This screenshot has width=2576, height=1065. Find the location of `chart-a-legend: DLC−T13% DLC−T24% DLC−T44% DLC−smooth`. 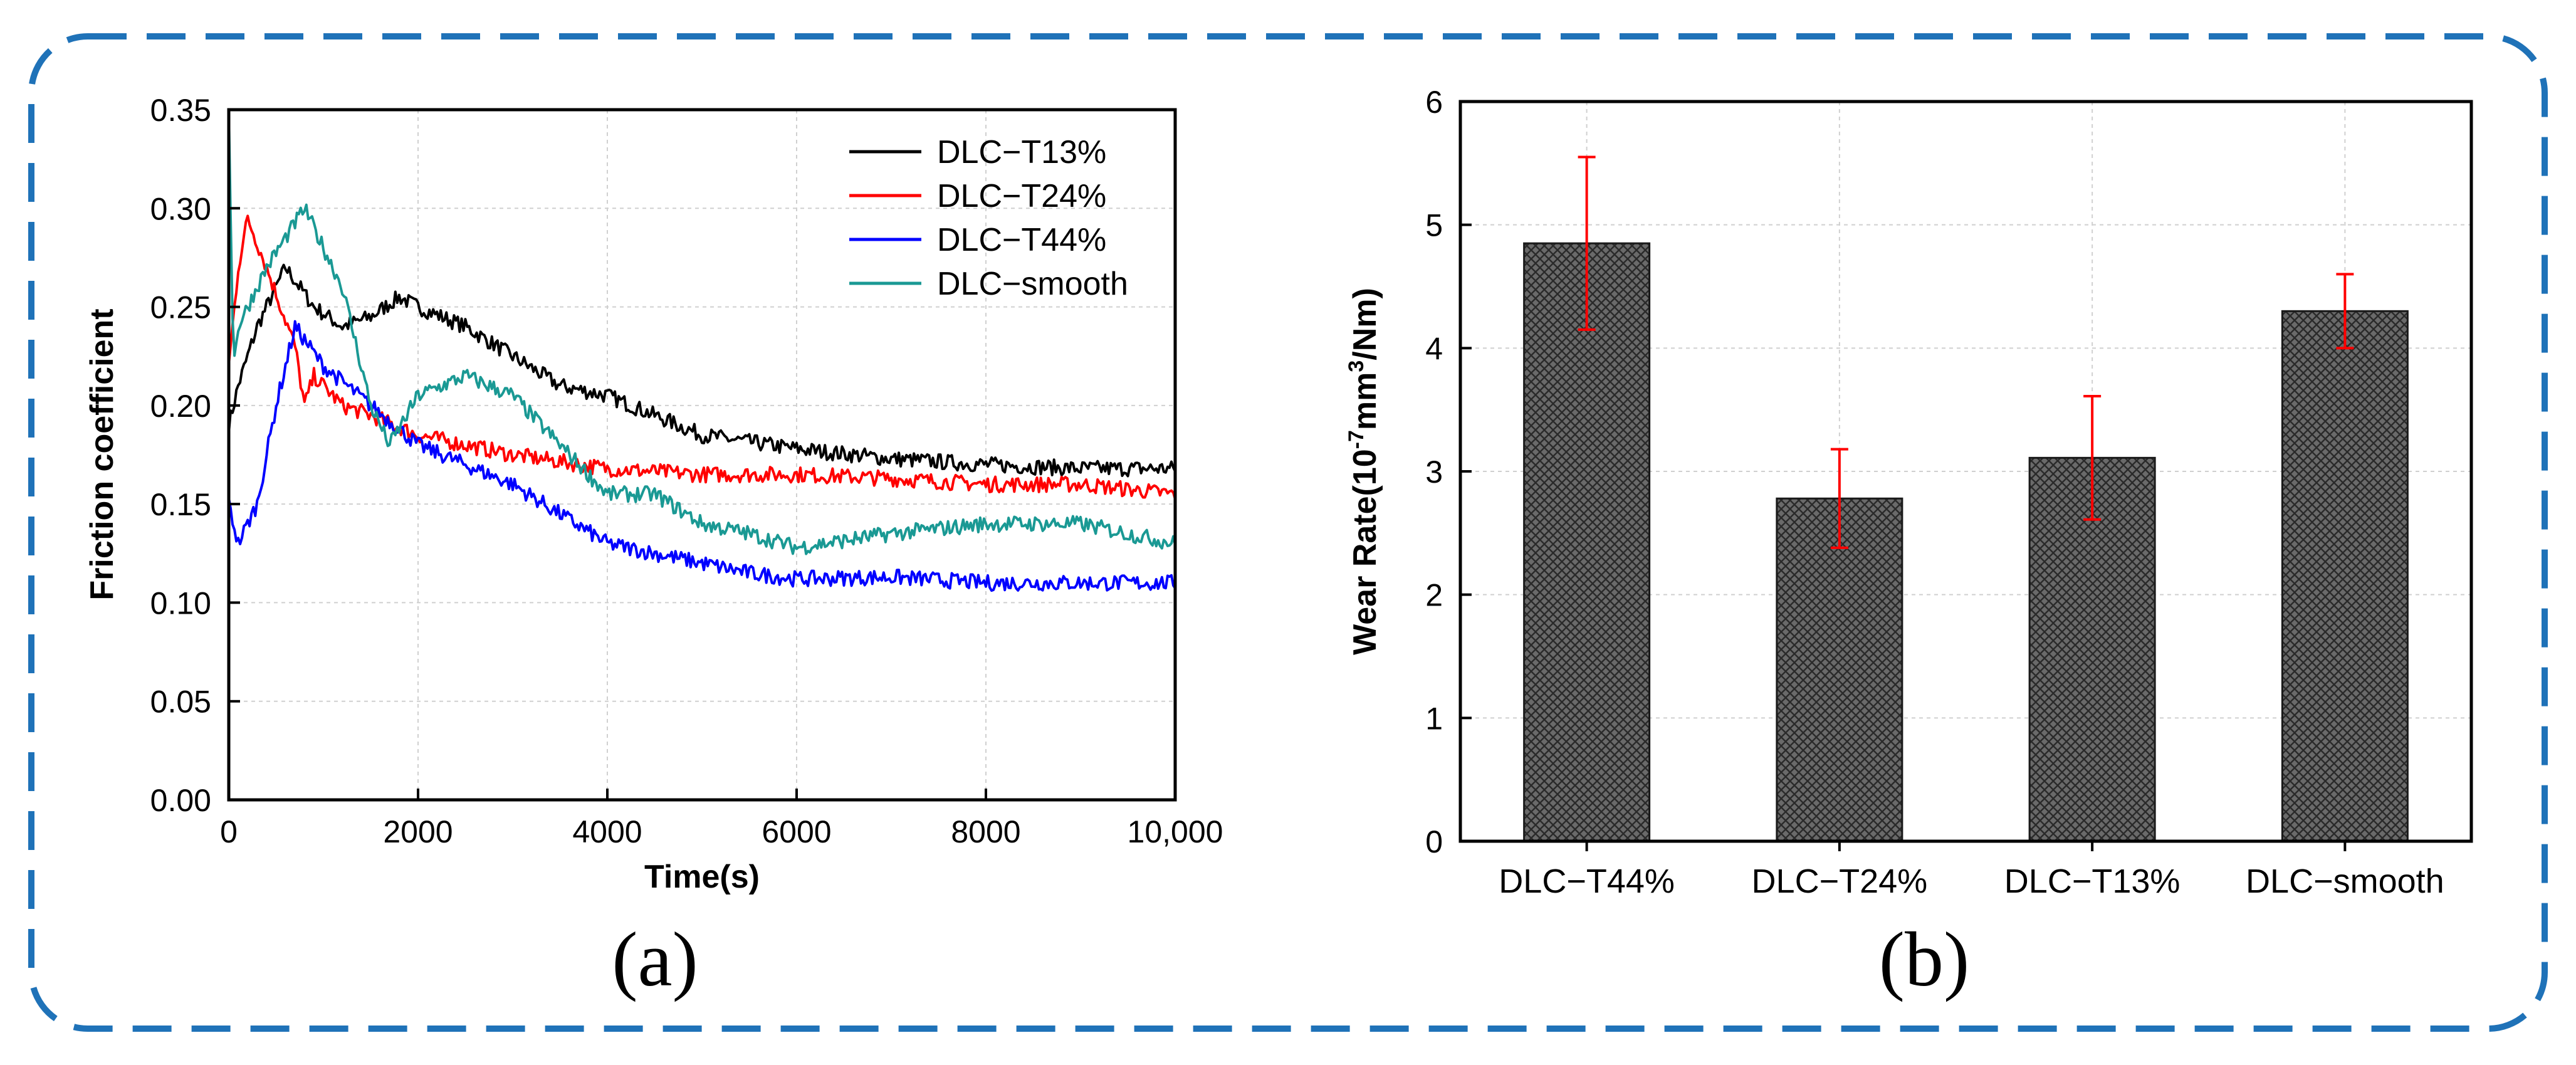

chart-a-legend: DLC−T13% DLC−T24% DLC−T44% DLC−smooth is located at coordinates (988, 218).